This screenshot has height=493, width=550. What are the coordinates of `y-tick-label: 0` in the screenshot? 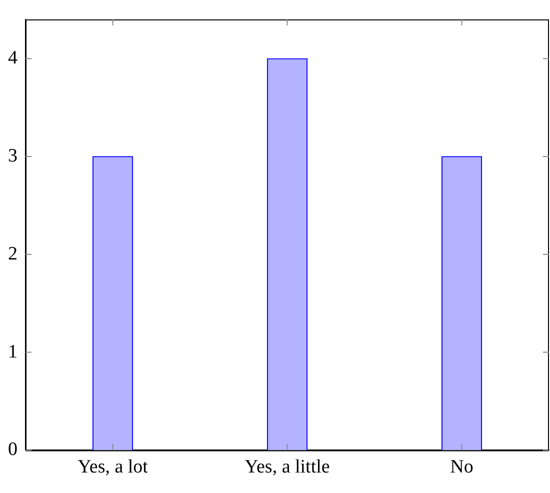 It's located at (13, 449).